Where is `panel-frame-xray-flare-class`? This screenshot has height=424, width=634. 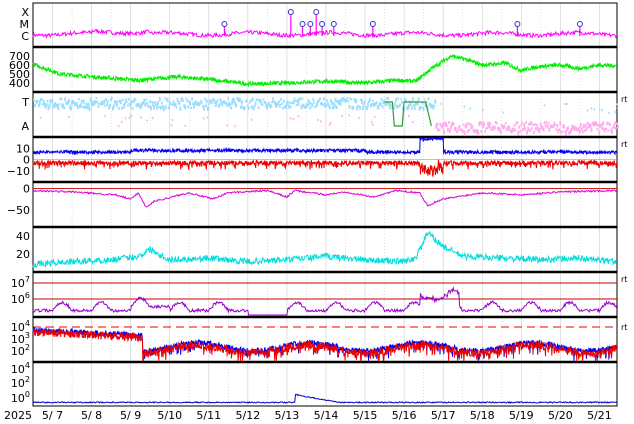 panel-frame-xray-flare-class is located at coordinates (325, 25).